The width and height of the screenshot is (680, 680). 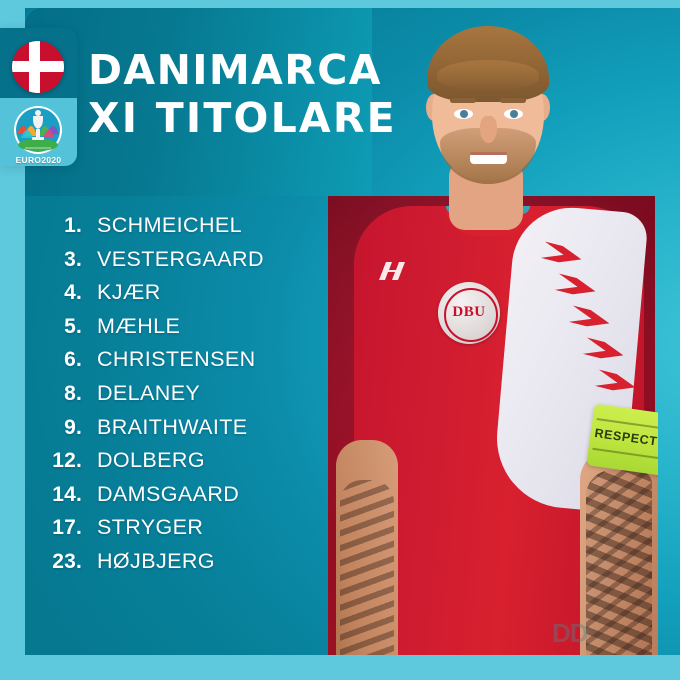 What do you see at coordinates (73, 427) in the screenshot?
I see `player-number: 9.` at bounding box center [73, 427].